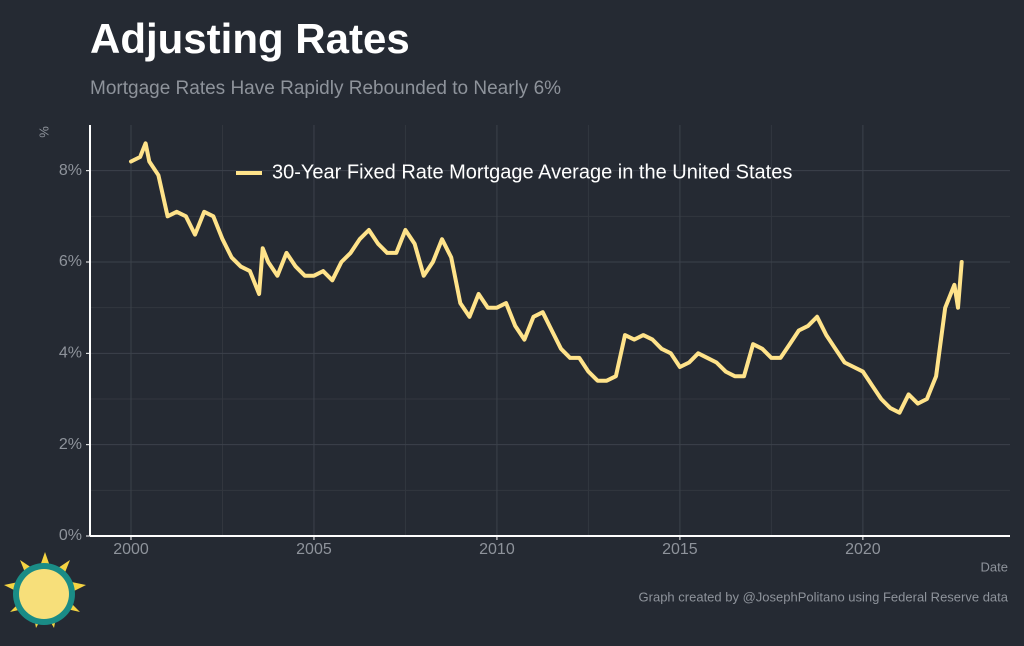 The height and width of the screenshot is (646, 1024). Describe the element at coordinates (863, 549) in the screenshot. I see `x-tick-label: 2020` at that location.